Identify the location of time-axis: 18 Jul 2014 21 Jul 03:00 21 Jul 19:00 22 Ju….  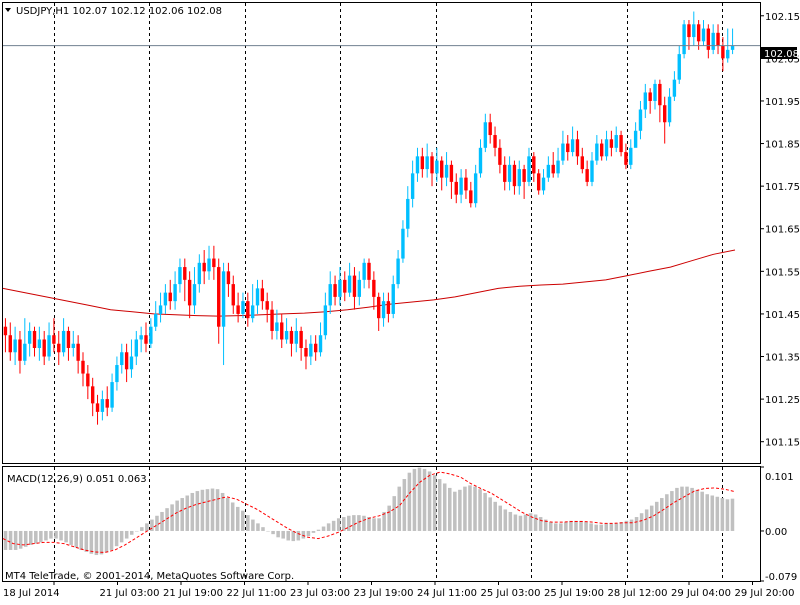
(398, 590).